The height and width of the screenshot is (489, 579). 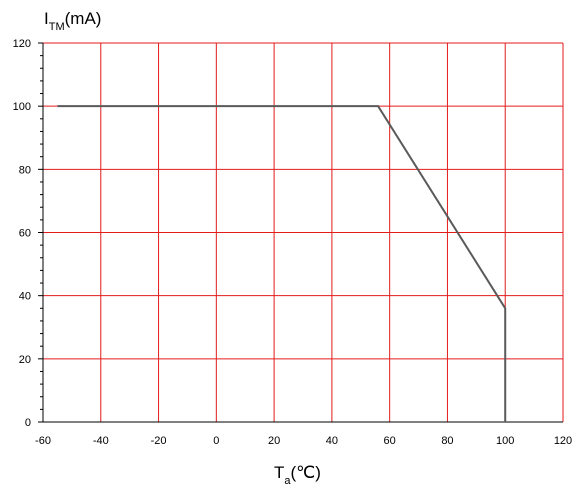 I want to click on y-tick-label: 120, so click(x=22, y=44).